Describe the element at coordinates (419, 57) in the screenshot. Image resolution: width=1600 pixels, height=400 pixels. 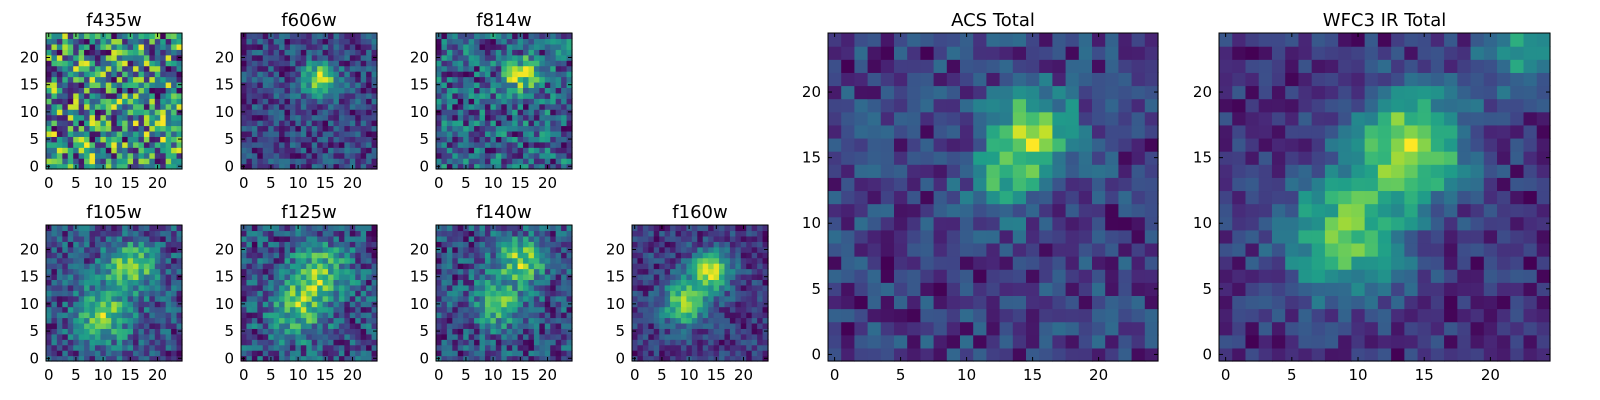
I see `y-tick-label: 20` at that location.